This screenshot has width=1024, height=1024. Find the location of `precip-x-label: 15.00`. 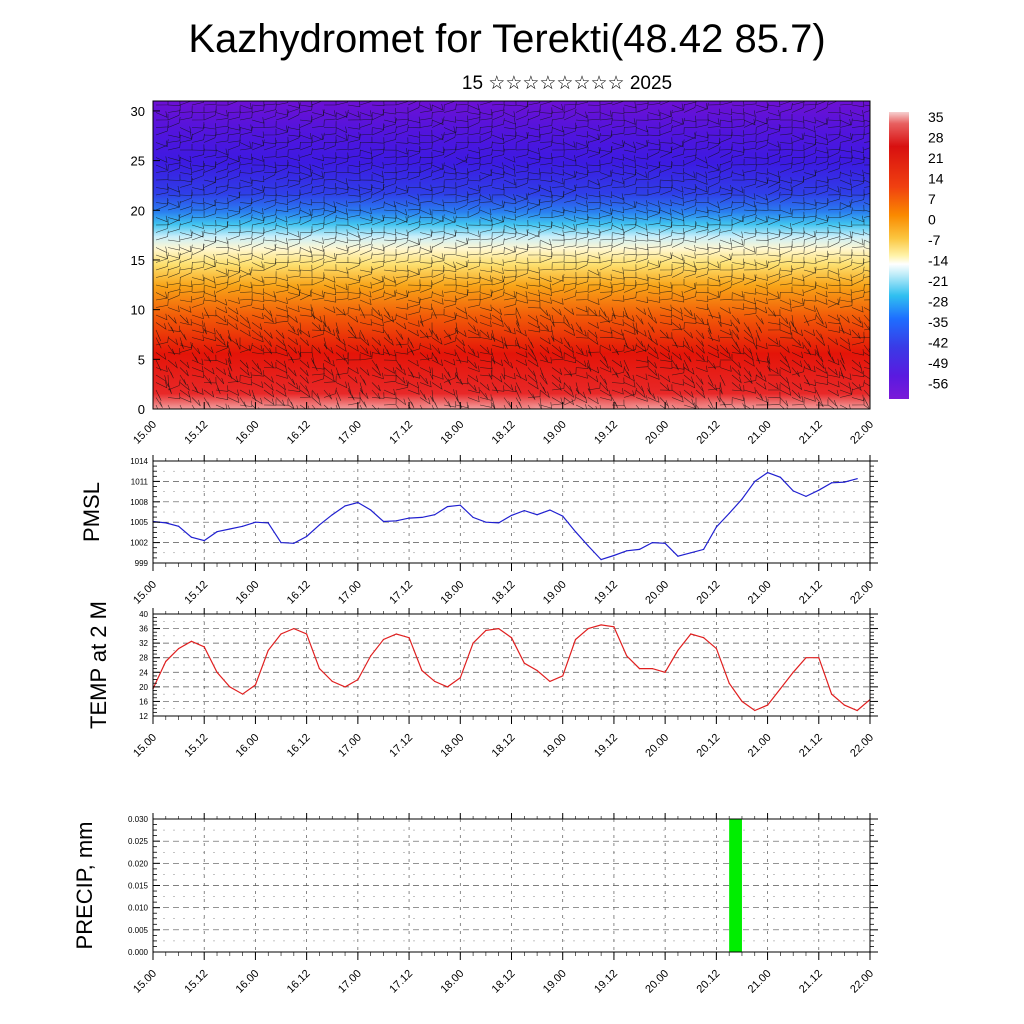

precip-x-label: 15.00 is located at coordinates (145, 982).